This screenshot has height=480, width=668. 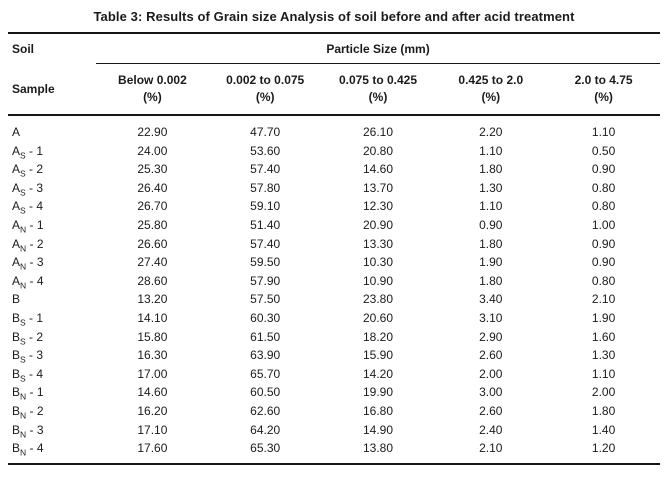 What do you see at coordinates (334, 411) in the screenshot?
I see `table-row: BN - 2 16.20 62.60 16.80 2.60 1.80` at bounding box center [334, 411].